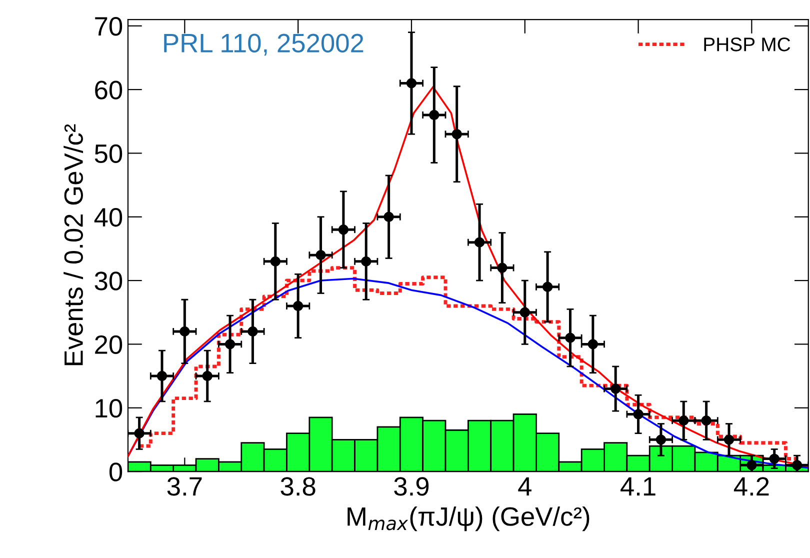 The image size is (810, 558). I want to click on y-tick-label: 10, so click(109, 408).